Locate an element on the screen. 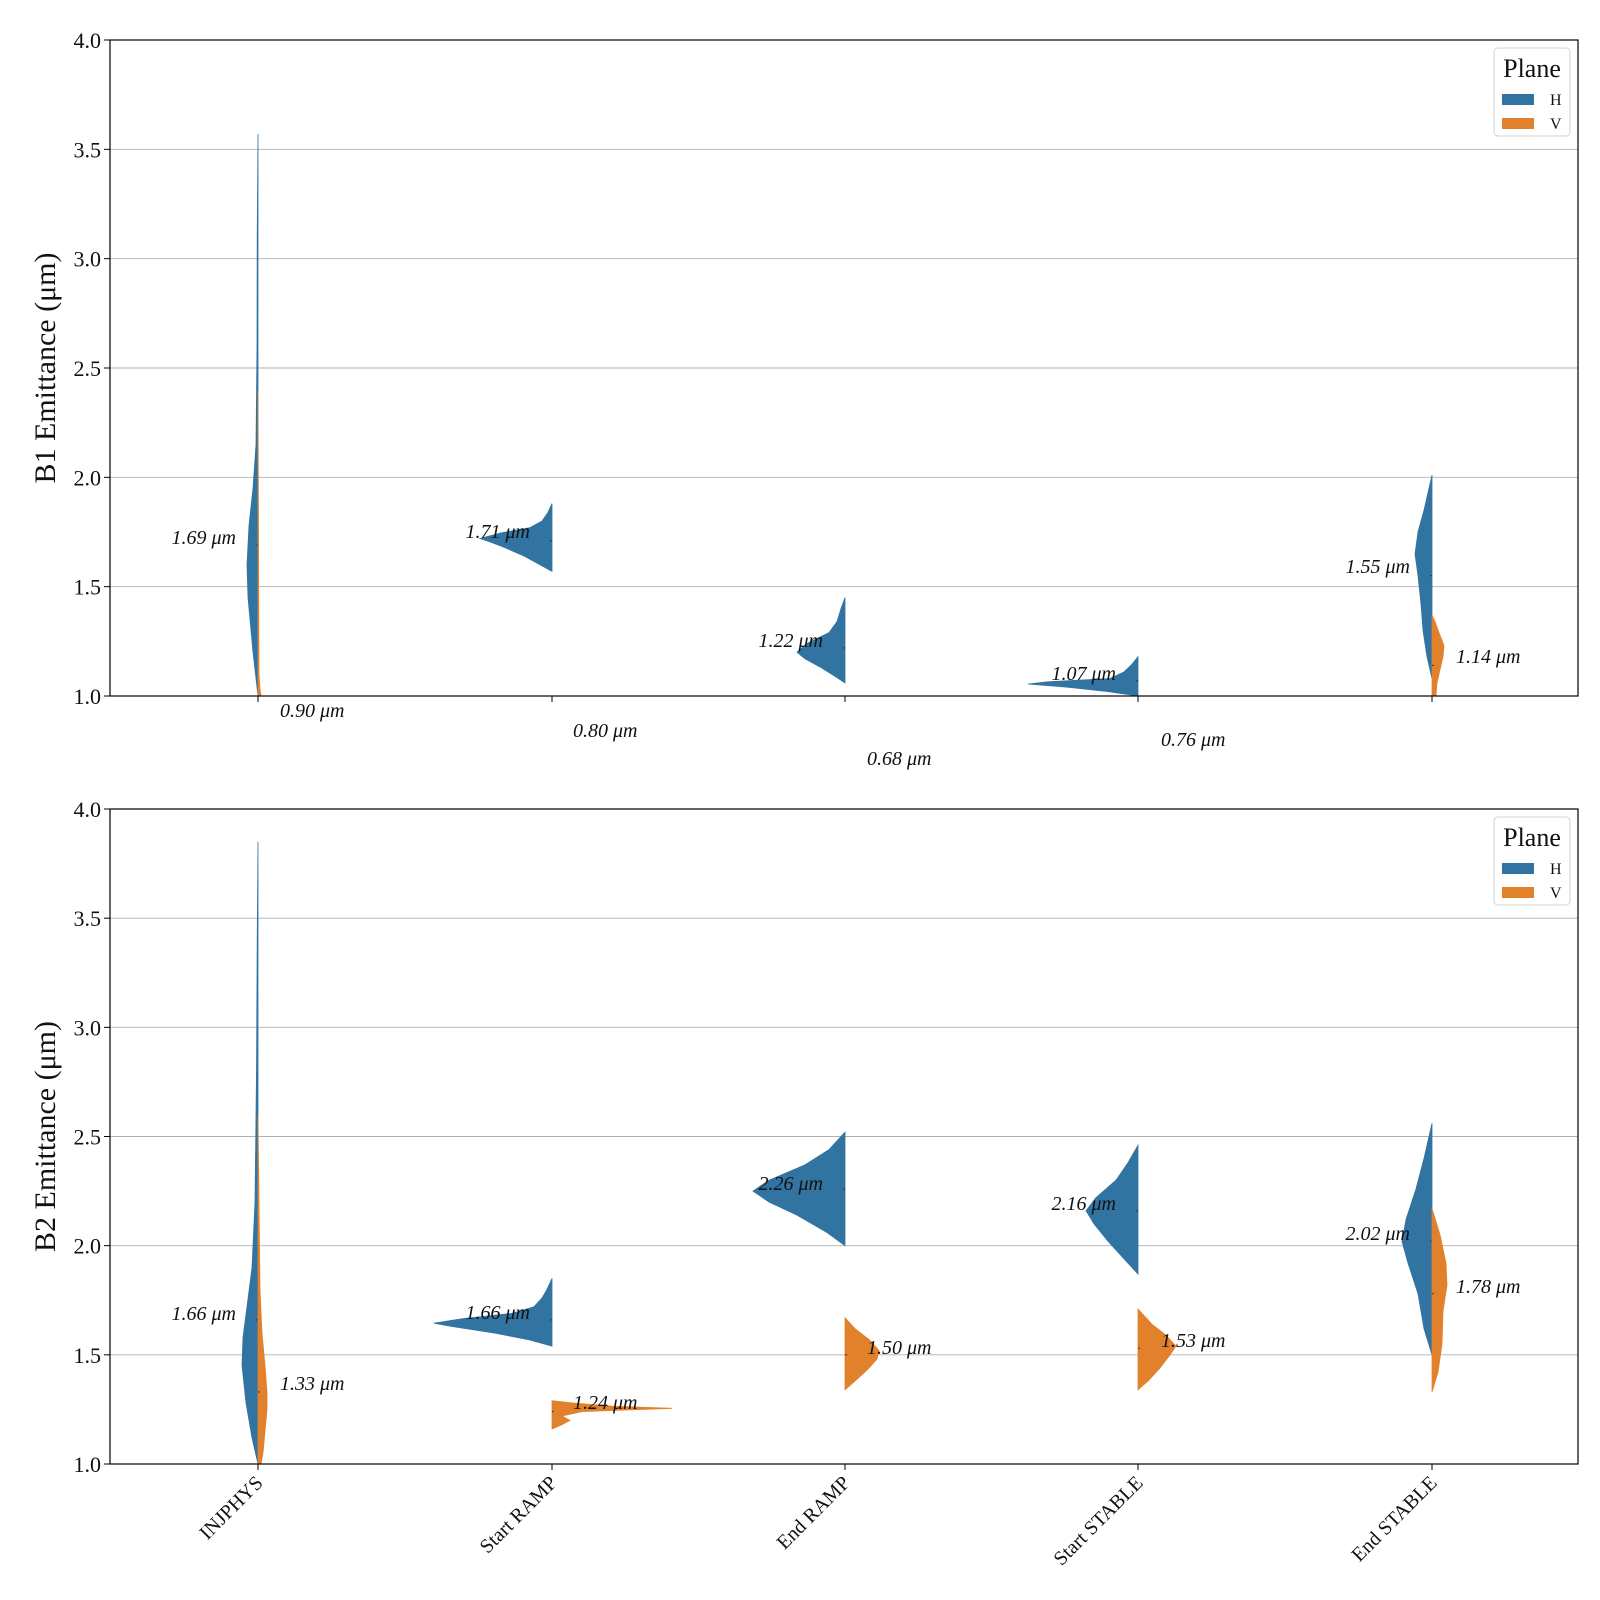 The height and width of the screenshot is (1600, 1600). median-label: 1.14 μm is located at coordinates (1488, 657).